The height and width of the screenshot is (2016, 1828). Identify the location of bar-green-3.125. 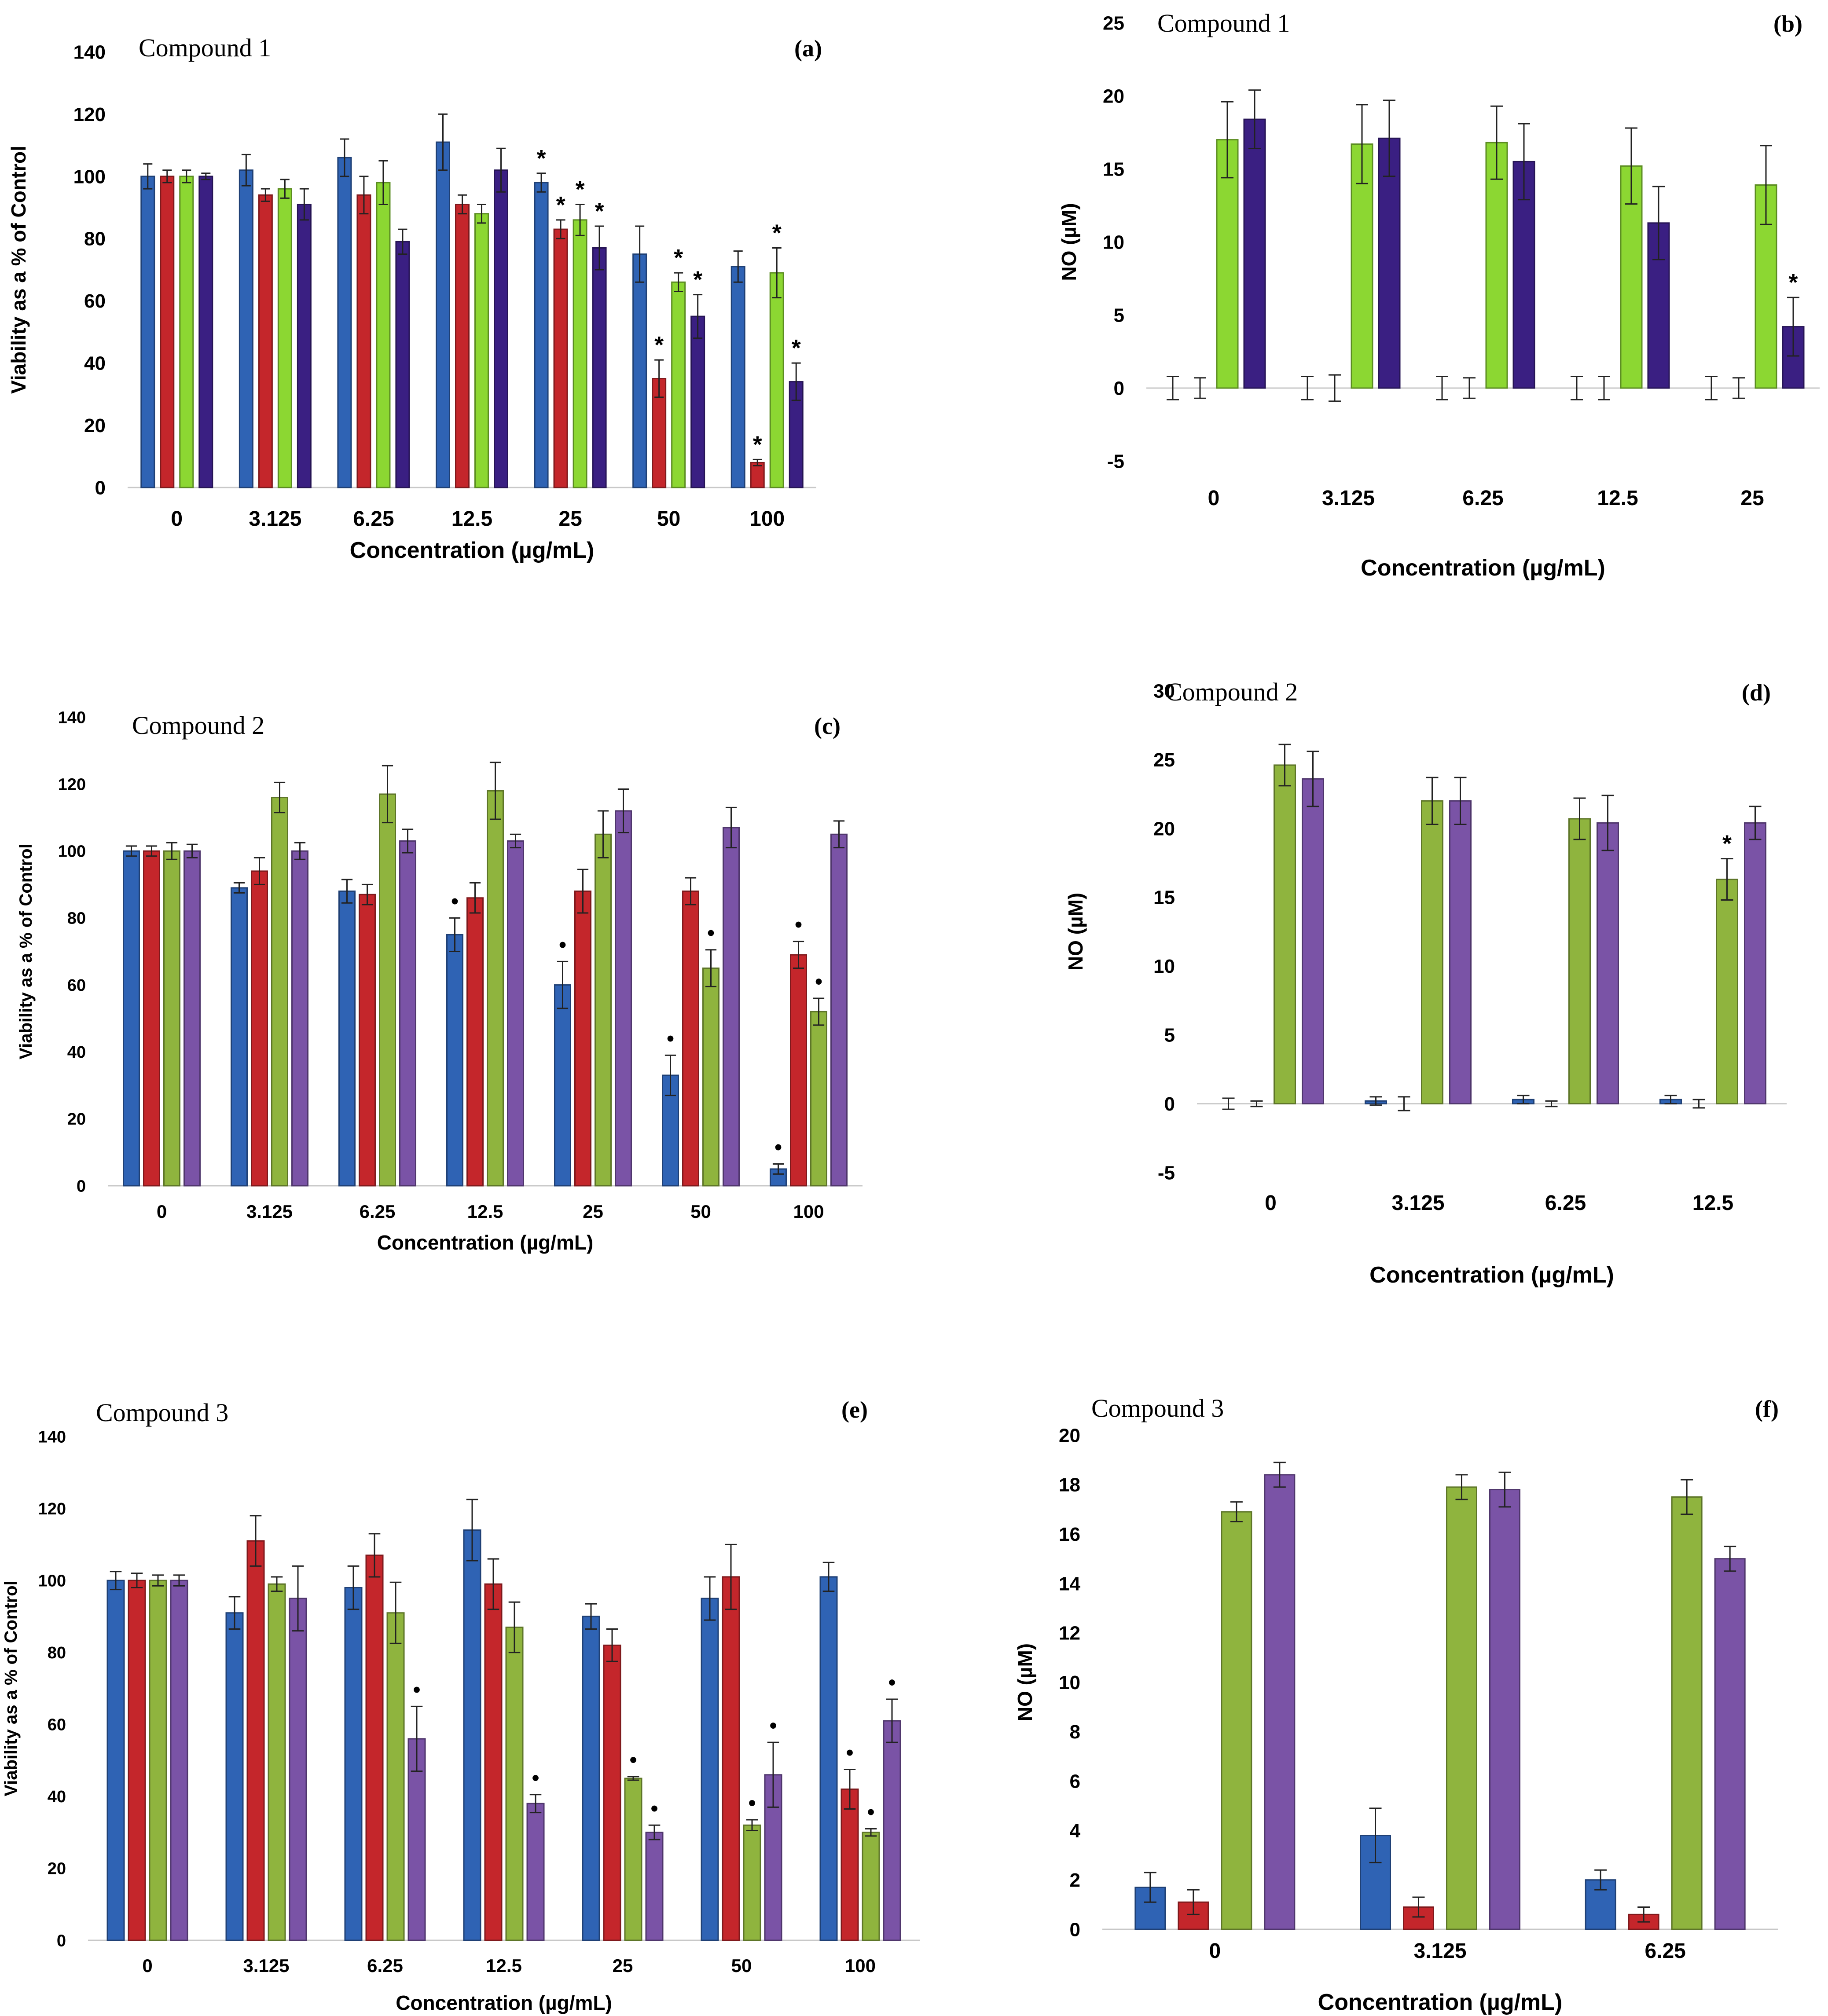
(1362, 266).